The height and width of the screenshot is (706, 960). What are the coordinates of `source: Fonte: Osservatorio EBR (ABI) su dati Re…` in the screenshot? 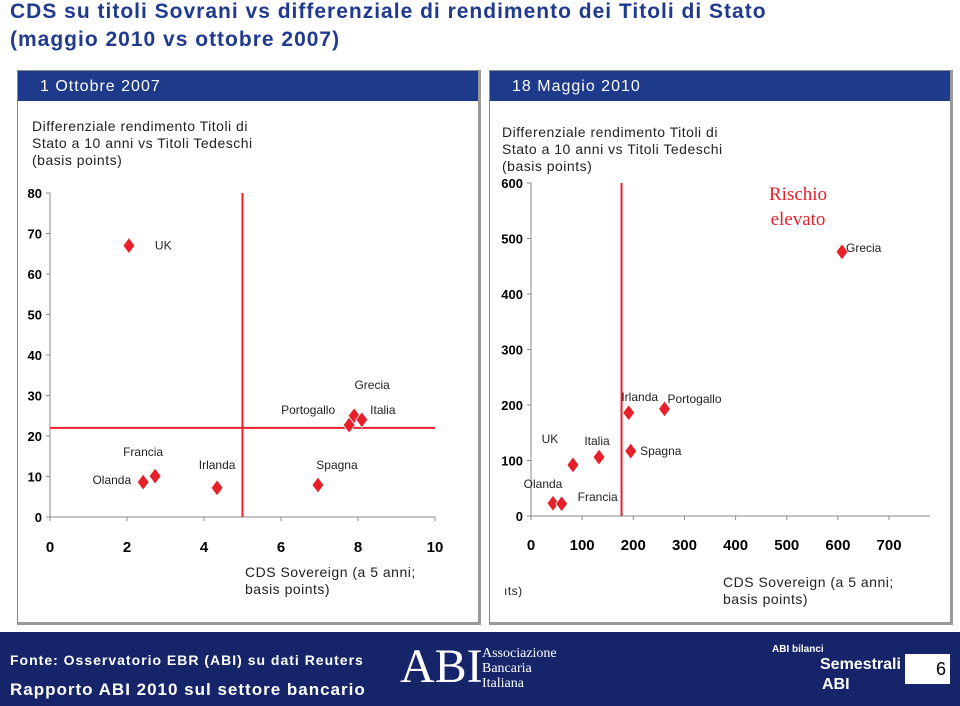 It's located at (187, 660).